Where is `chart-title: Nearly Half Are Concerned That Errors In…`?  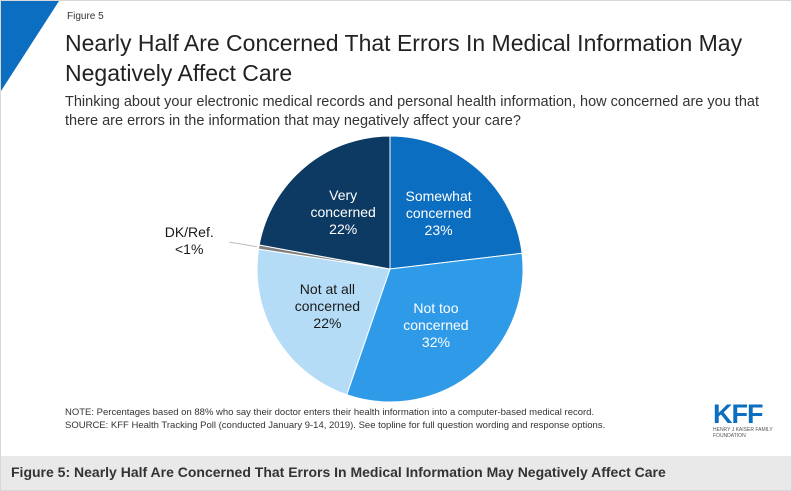 chart-title: Nearly Half Are Concerned That Errors In… is located at coordinates (404, 58).